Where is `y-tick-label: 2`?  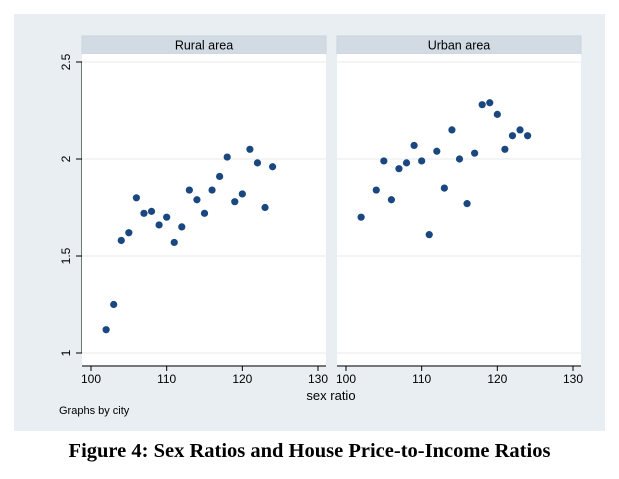
y-tick-label: 2 is located at coordinates (66, 158).